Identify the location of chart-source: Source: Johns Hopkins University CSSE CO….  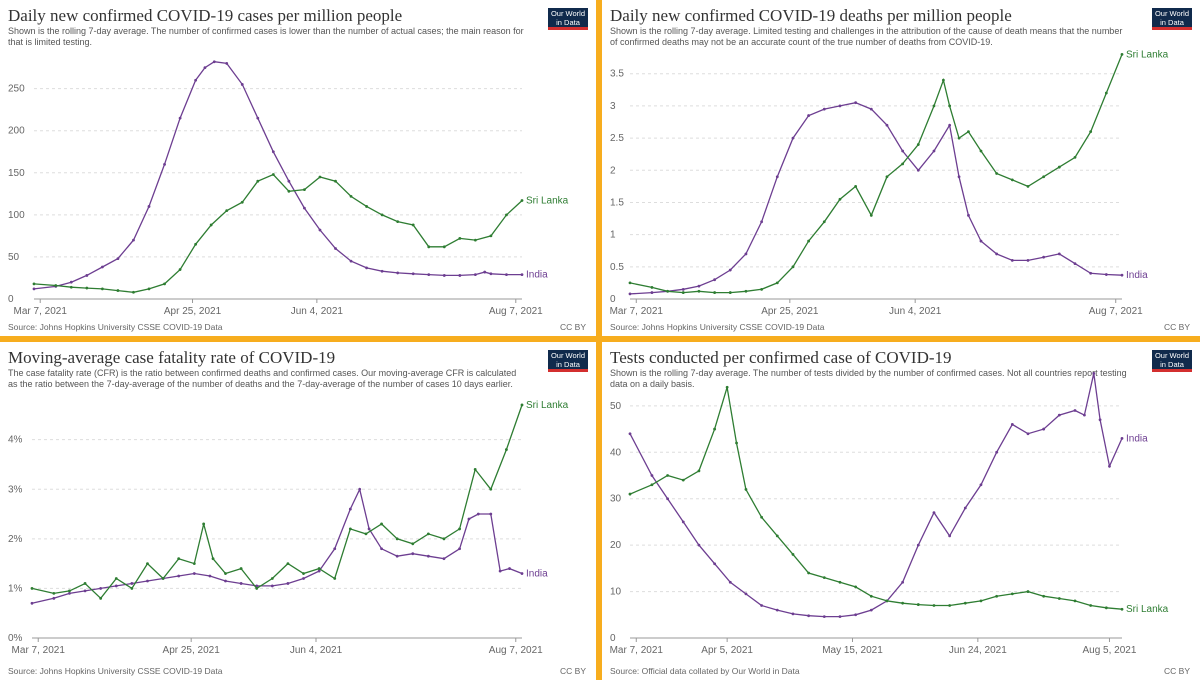
(115, 671).